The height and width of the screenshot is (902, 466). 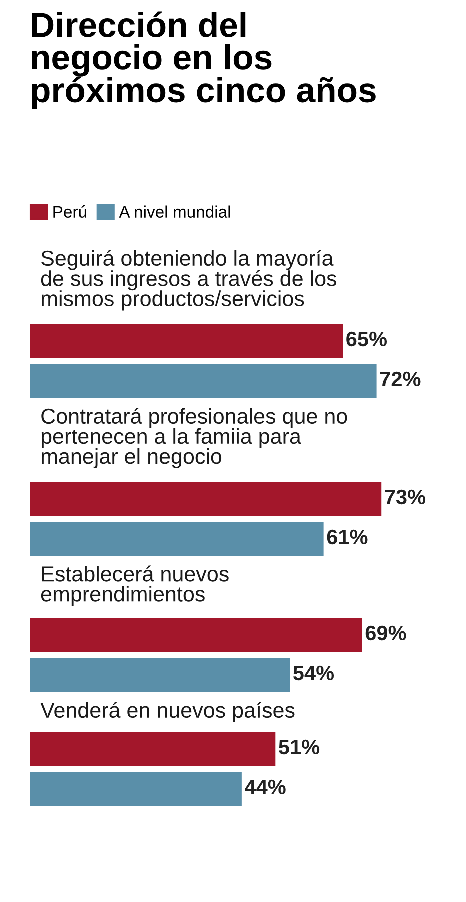 I want to click on data-label: 72%, so click(x=400, y=379).